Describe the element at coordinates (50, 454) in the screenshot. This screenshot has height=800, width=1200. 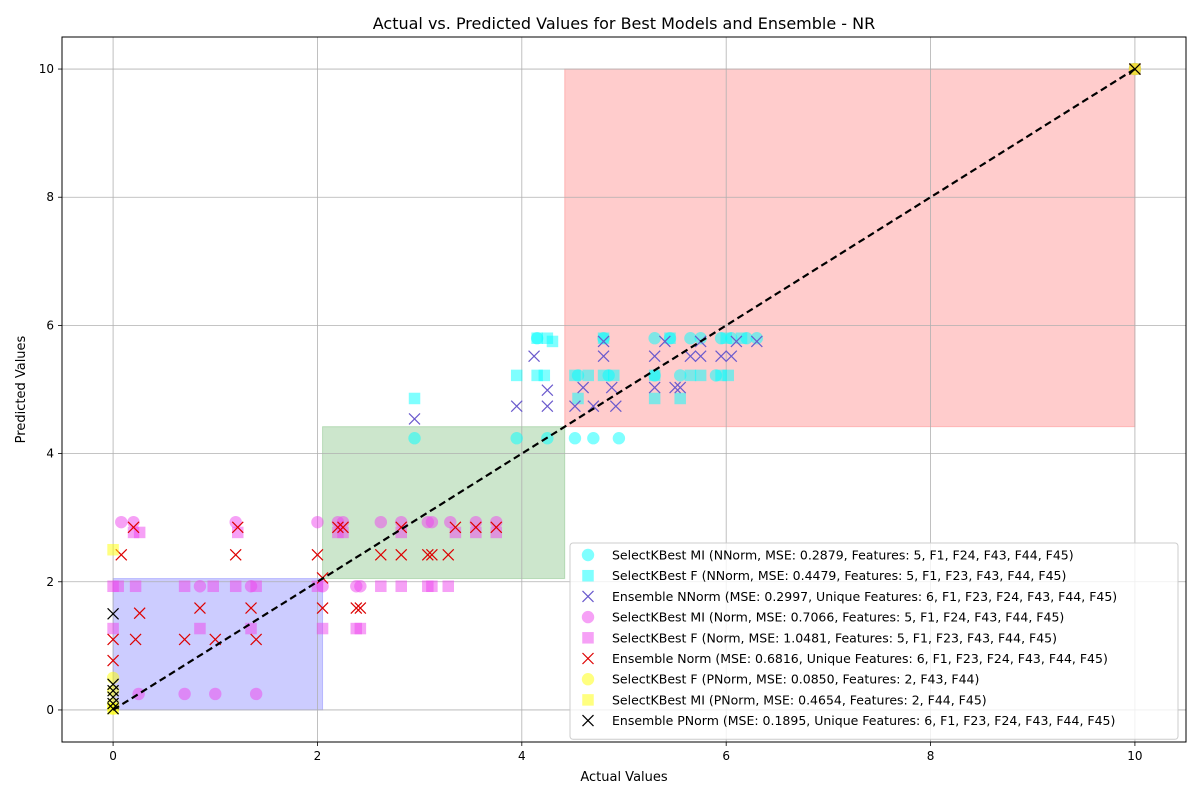
I see `y-tick-label: 4` at that location.